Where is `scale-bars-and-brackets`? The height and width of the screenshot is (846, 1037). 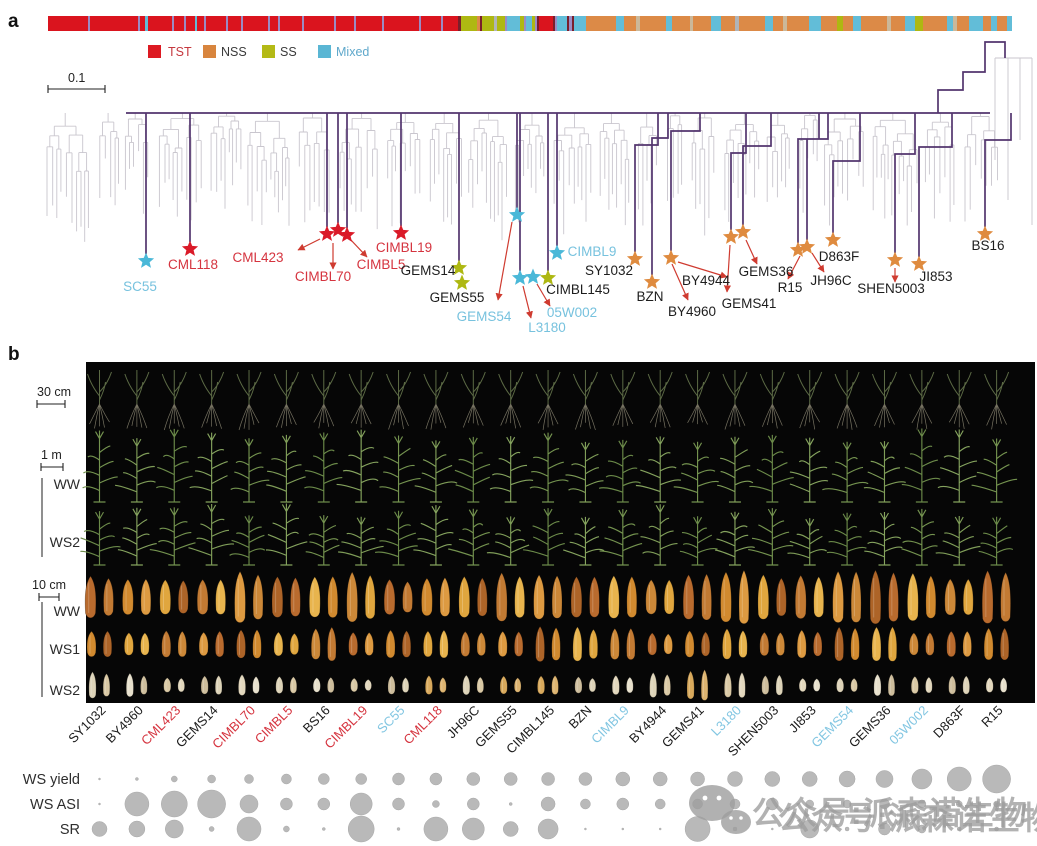
scale-bars-and-brackets is located at coordinates (71, 391).